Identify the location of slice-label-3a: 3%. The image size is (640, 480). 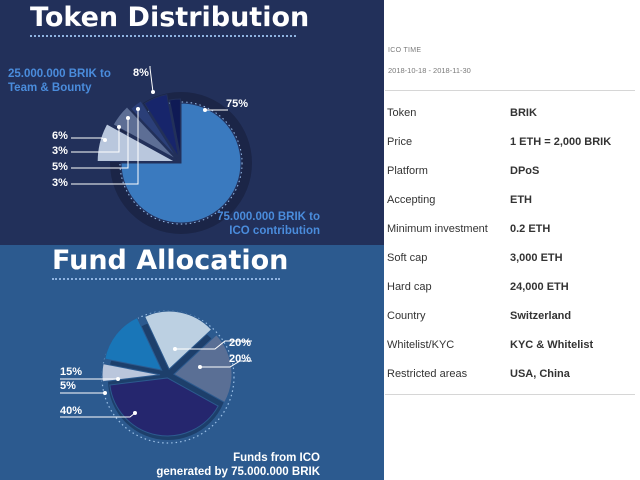
(60, 151).